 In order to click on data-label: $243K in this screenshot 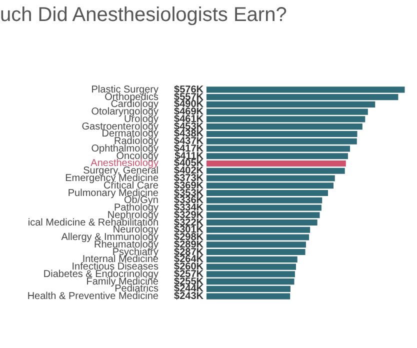, I will do `click(189, 296)`.